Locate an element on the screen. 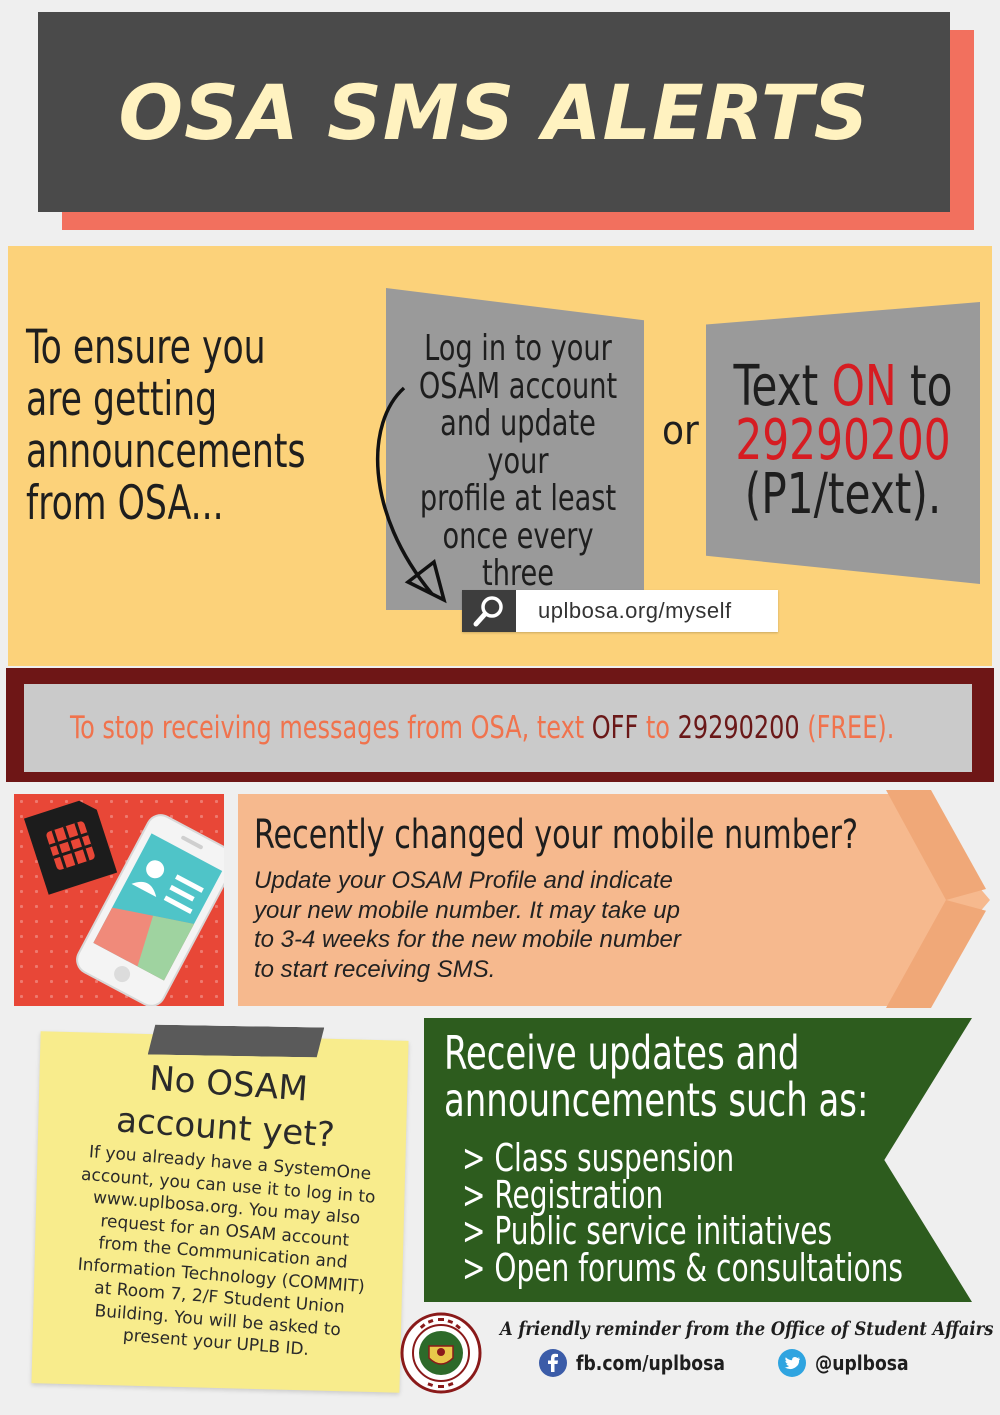 The width and height of the screenshot is (1000, 1415). mobile-arrow-panel is located at coordinates (614, 900).